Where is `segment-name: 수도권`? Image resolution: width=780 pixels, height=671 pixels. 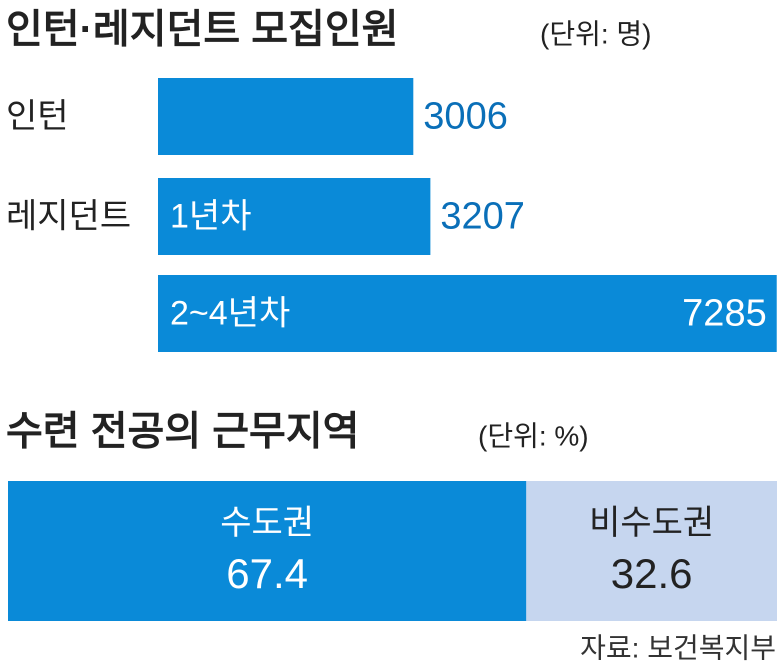 segment-name: 수도권 is located at coordinates (267, 523).